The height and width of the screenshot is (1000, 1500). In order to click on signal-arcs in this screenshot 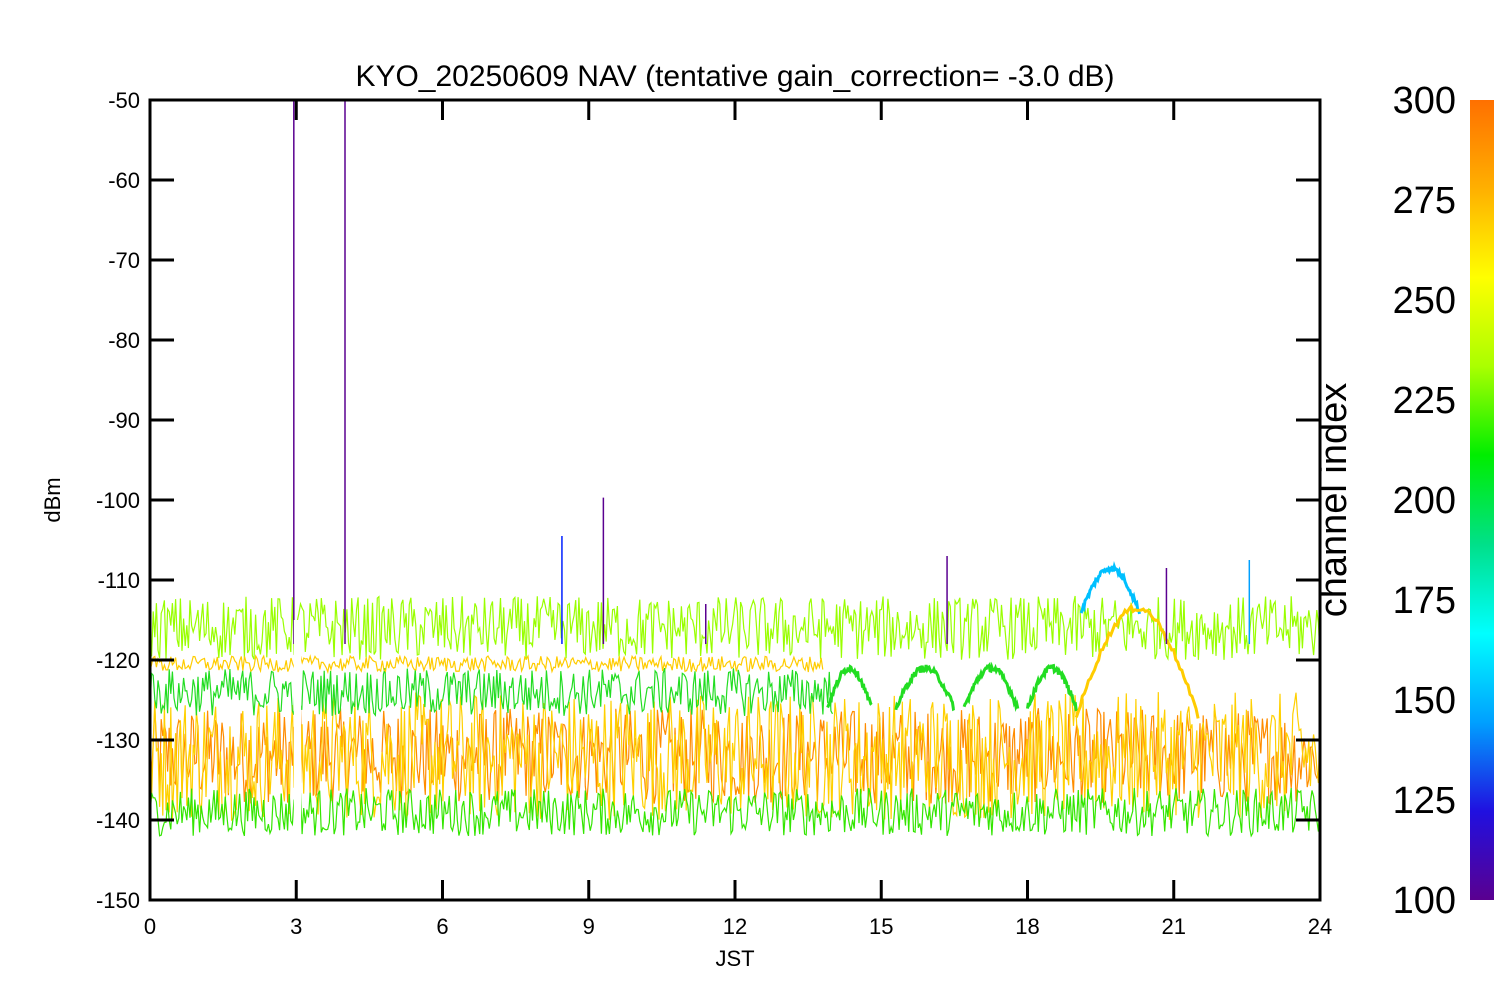, I will do `click(1013, 639)`.